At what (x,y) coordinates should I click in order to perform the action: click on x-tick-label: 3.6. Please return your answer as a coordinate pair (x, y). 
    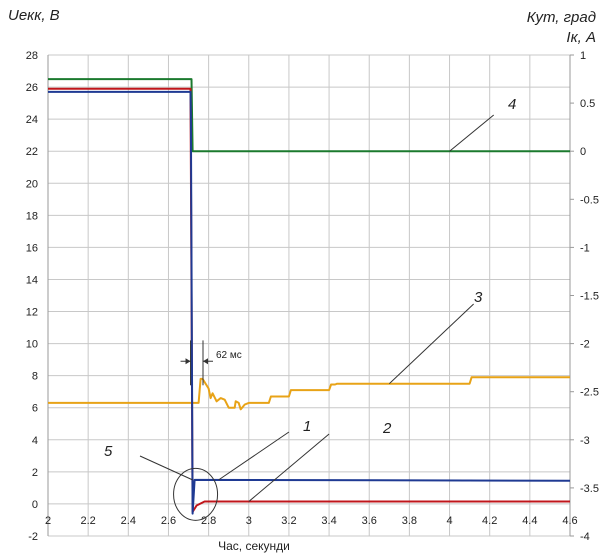
    Looking at the image, I should click on (369, 521).